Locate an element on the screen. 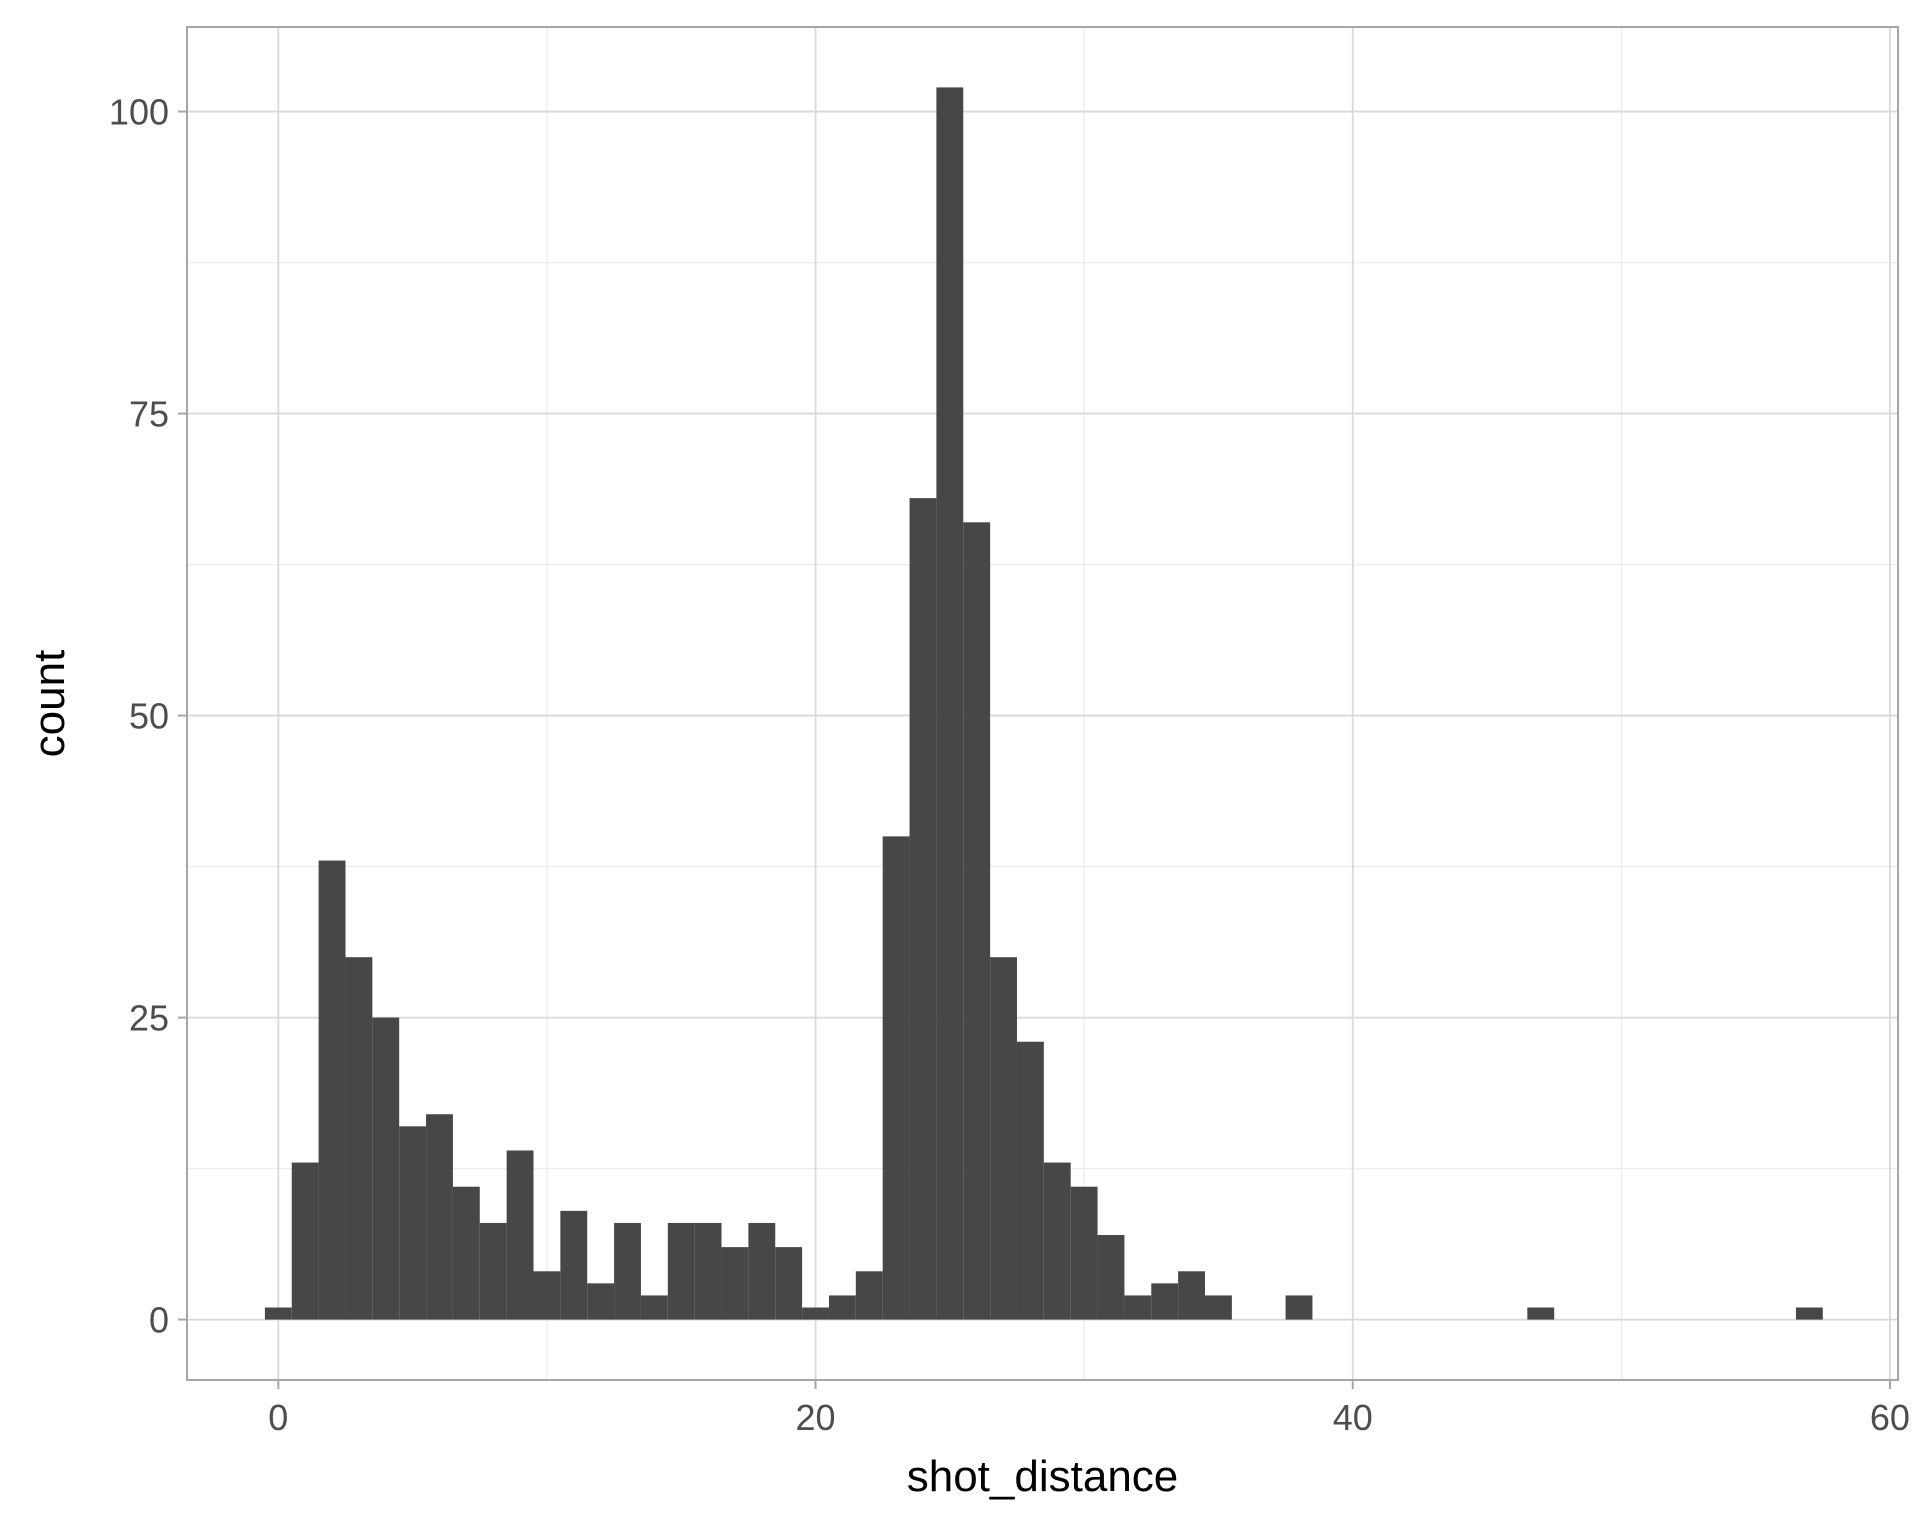 Image resolution: width=1920 pixels, height=1536 pixels. x-axis-title: shot_distance is located at coordinates (1043, 1476).